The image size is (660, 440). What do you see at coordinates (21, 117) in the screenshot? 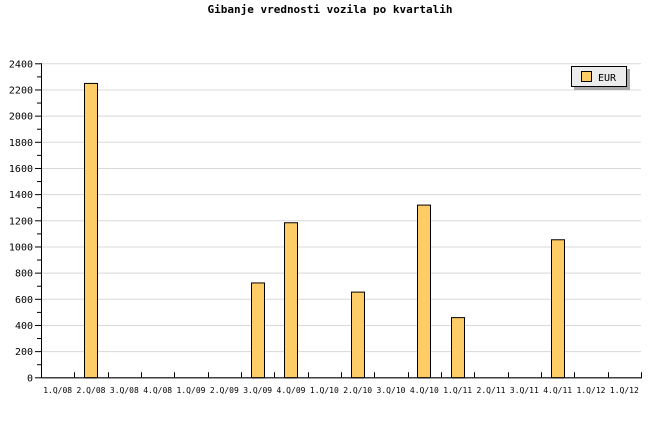
I see `y-tick-label: 2000` at bounding box center [21, 117].